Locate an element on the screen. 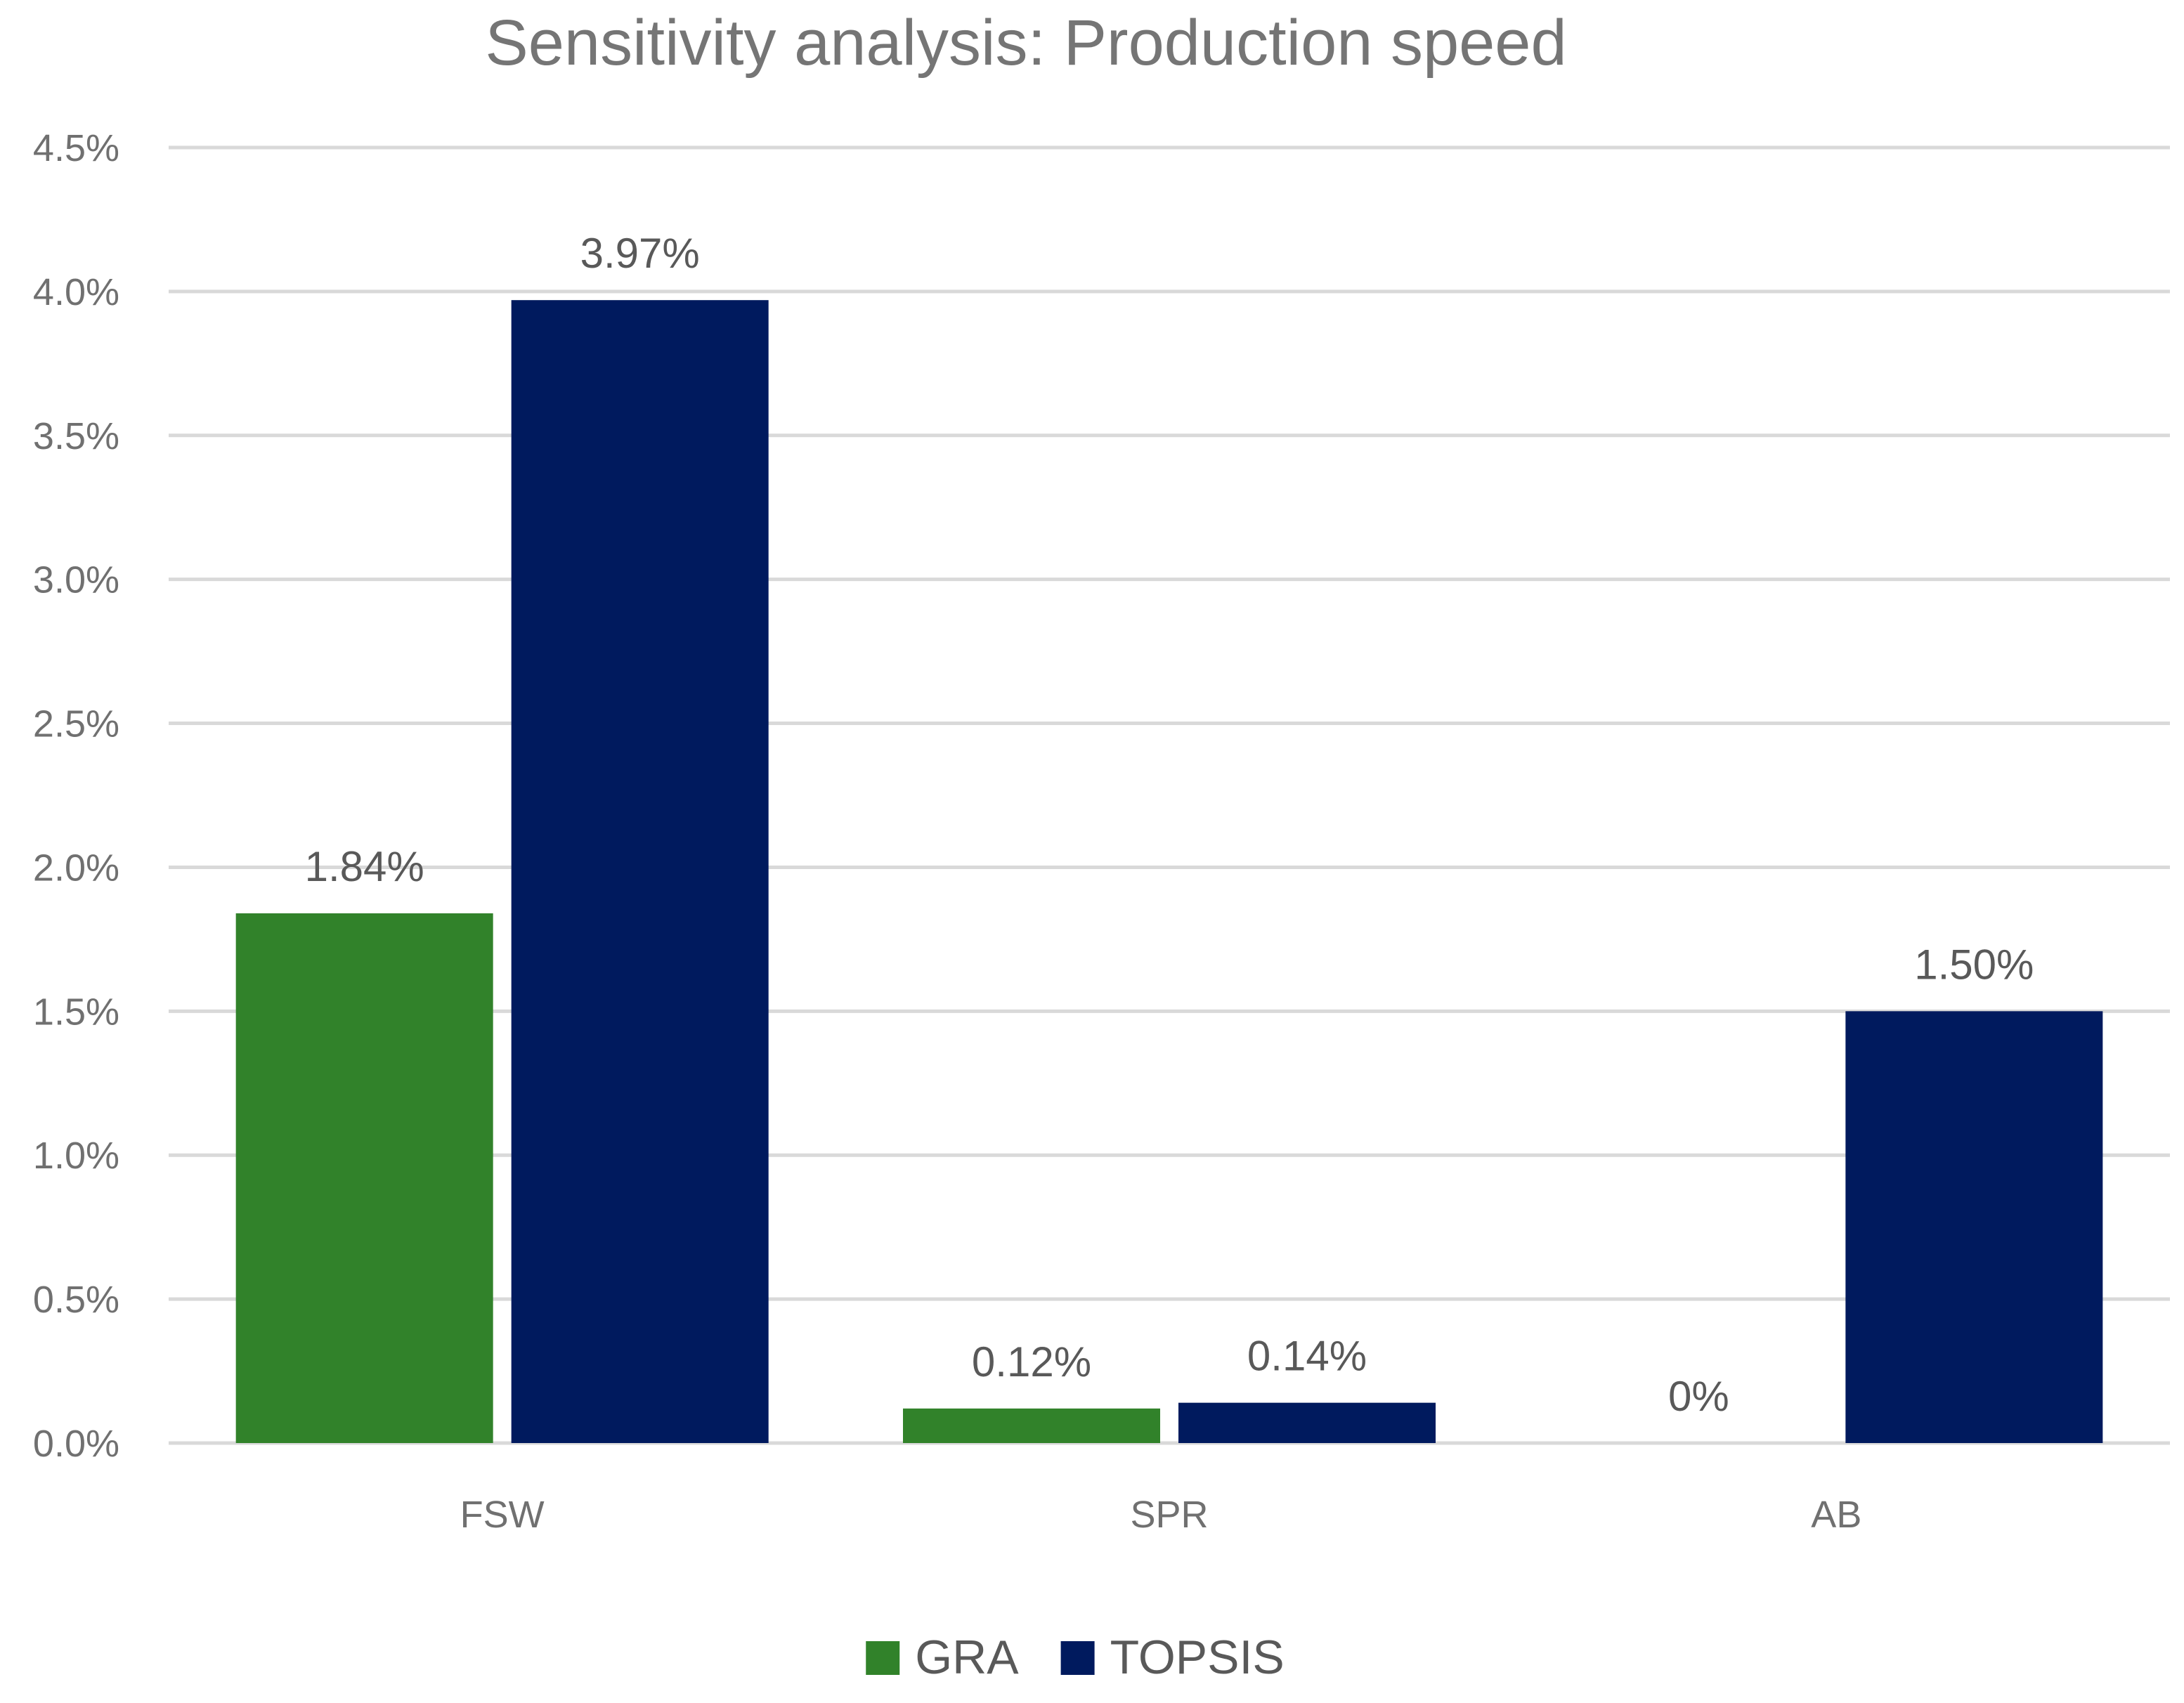 This screenshot has height=1703, width=2184. legend-swatch-topsis is located at coordinates (1078, 1658).